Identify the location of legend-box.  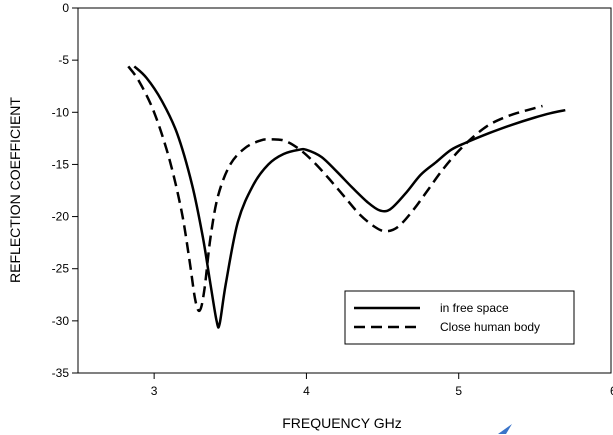
(459, 317).